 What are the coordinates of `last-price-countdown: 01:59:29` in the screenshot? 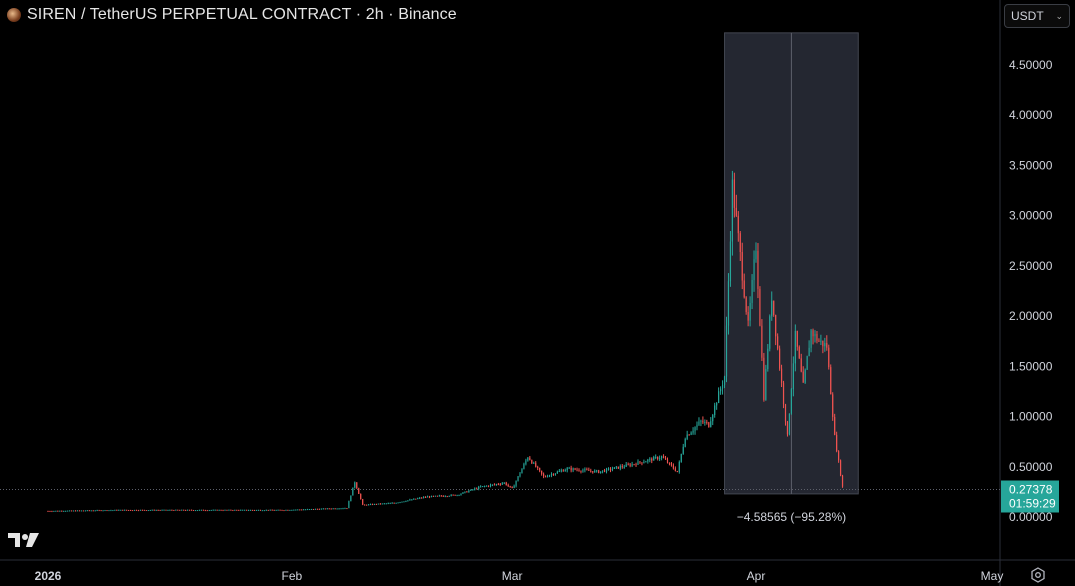 It's located at (1032, 504).